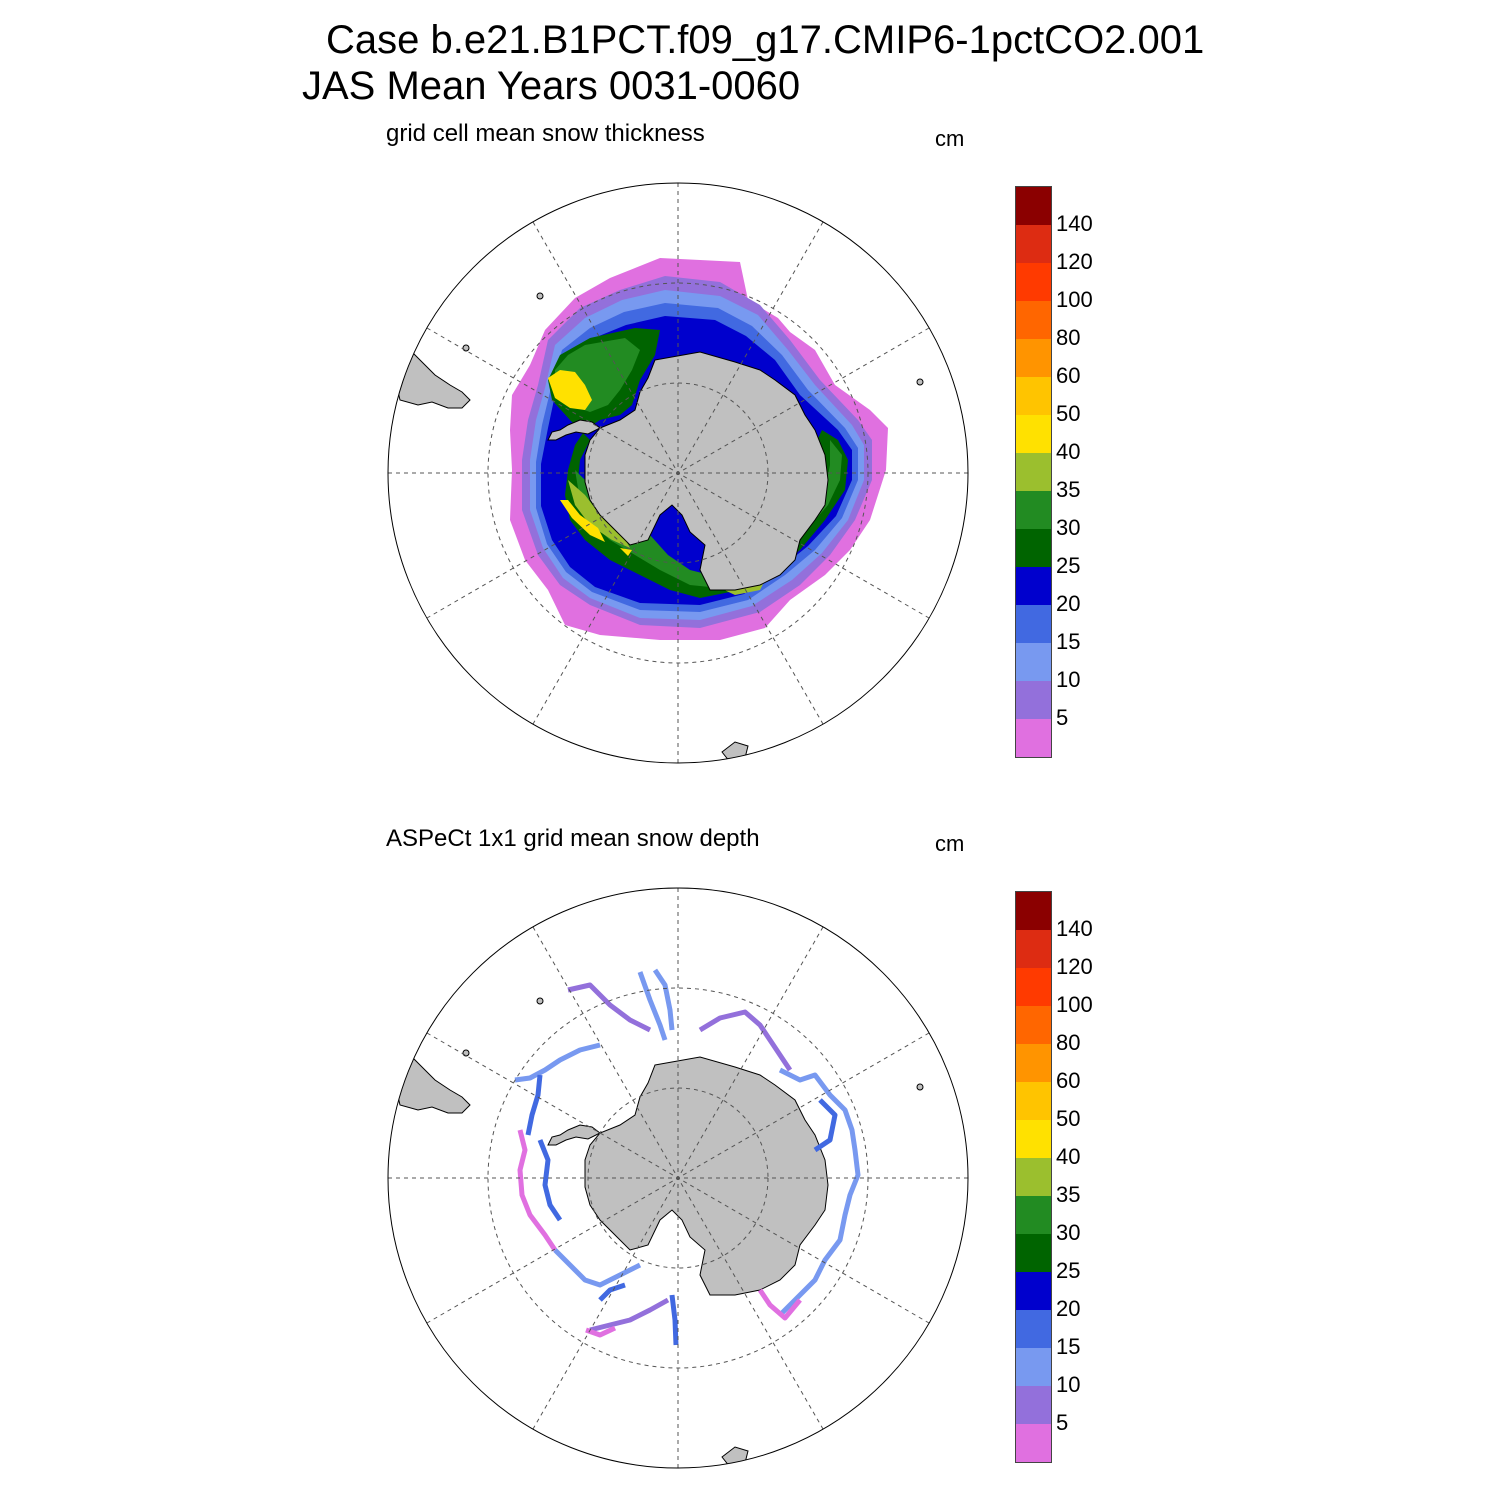  Describe the element at coordinates (573, 838) in the screenshot. I see `panel2-title: ASPeCt 1x1 grid mean snow depth` at that location.